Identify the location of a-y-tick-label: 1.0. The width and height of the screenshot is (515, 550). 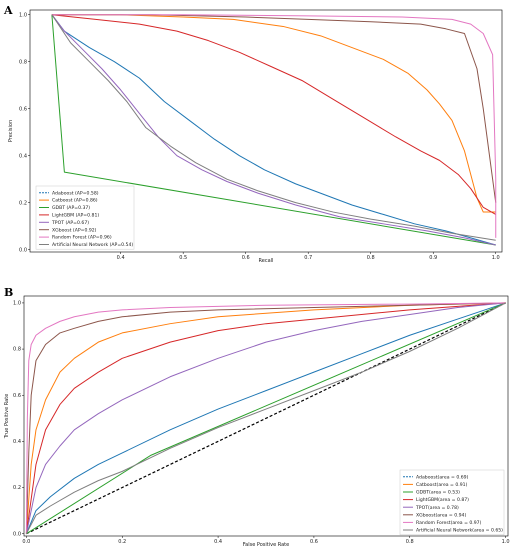
(23, 15).